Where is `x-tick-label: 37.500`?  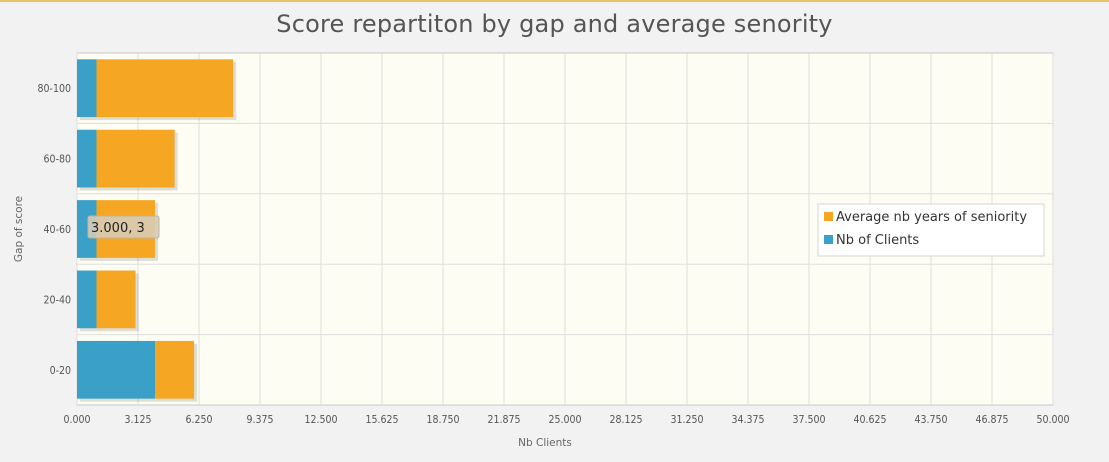 x-tick-label: 37.500 is located at coordinates (808, 420).